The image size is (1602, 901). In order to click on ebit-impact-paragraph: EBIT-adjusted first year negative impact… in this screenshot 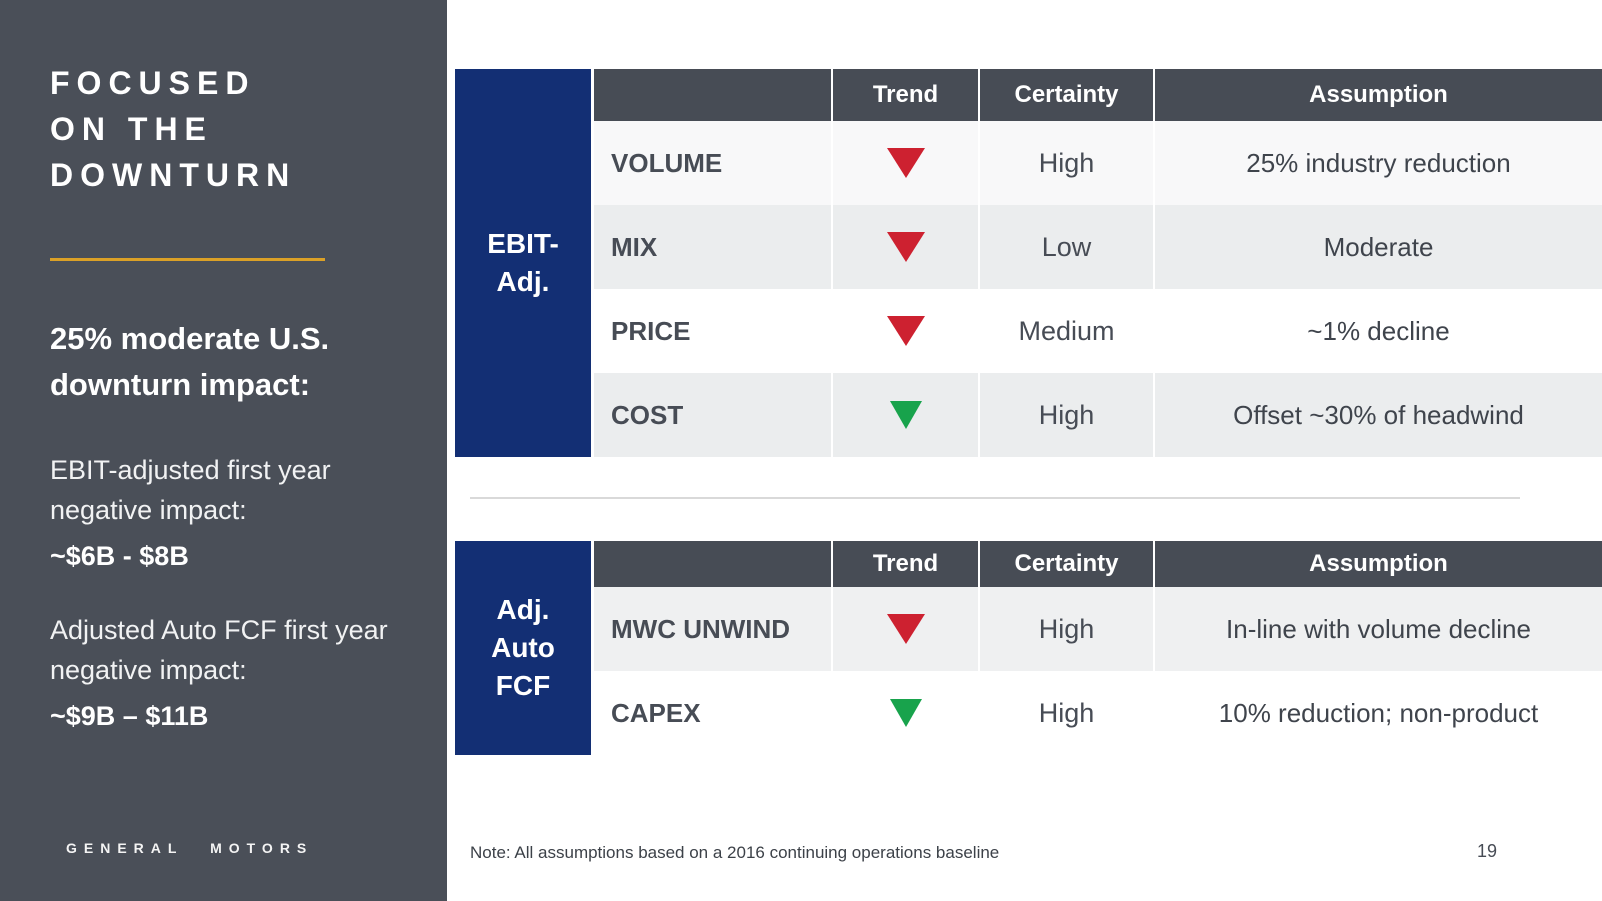, I will do `click(232, 513)`.